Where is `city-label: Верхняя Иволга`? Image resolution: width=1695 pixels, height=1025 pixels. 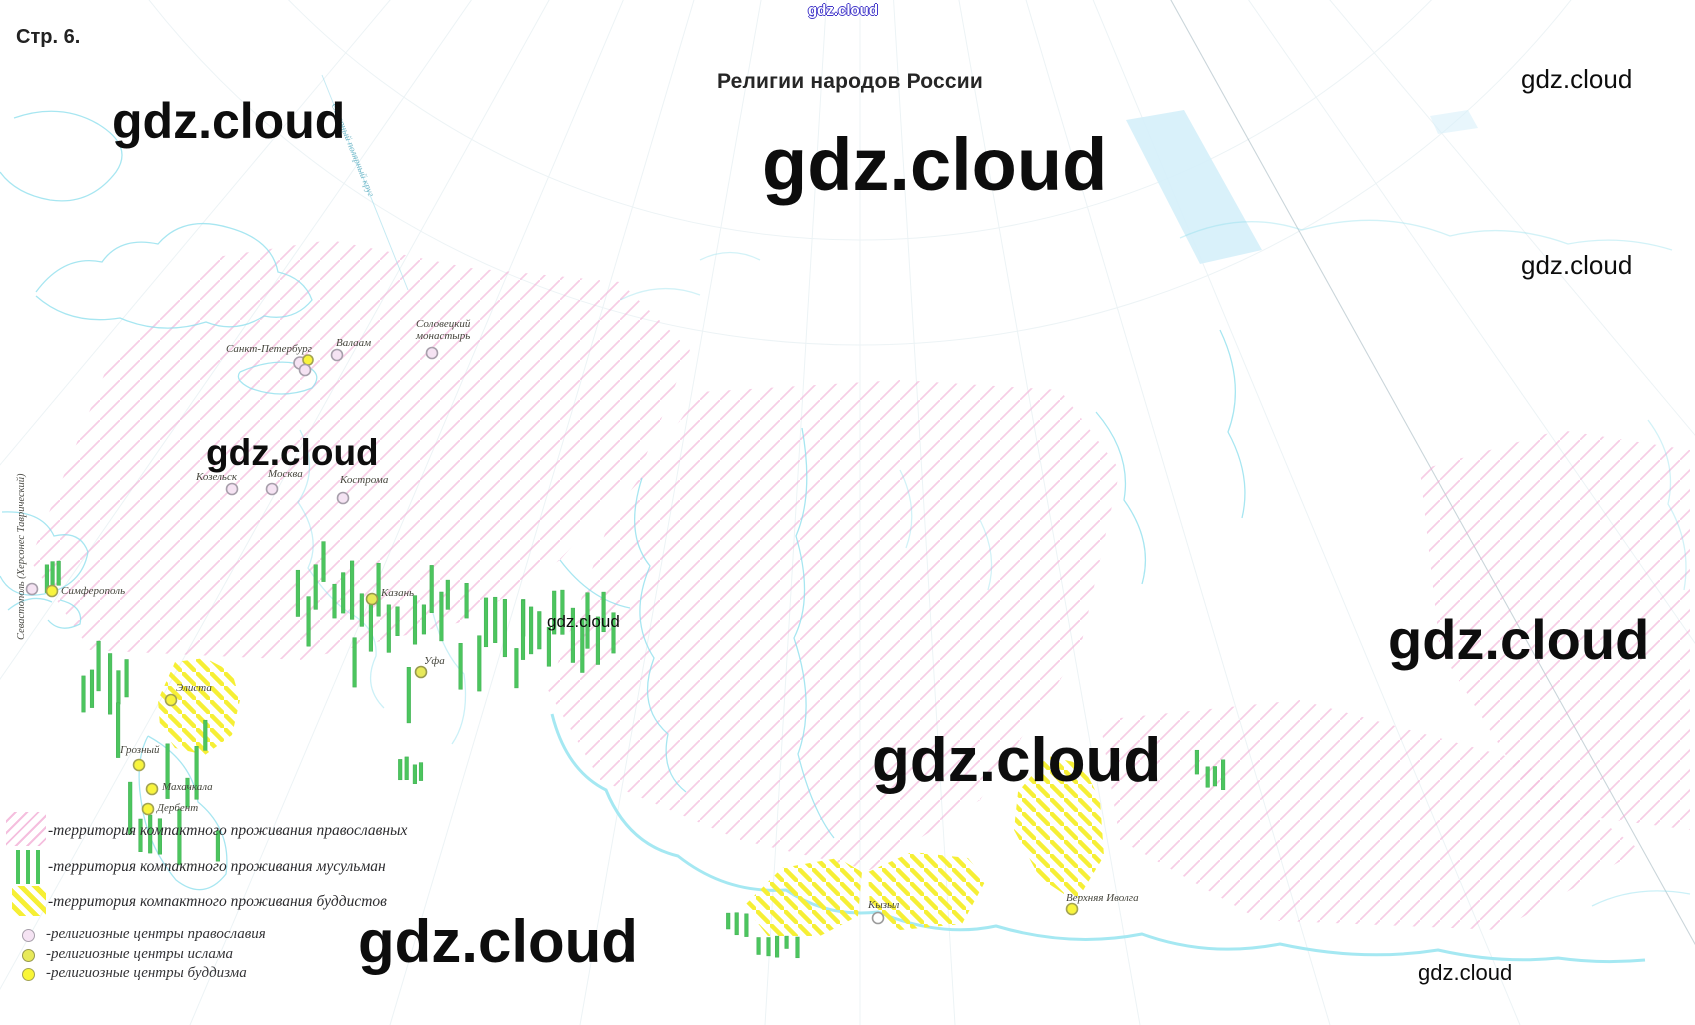
city-label: Верхняя Иволга is located at coordinates (1102, 898).